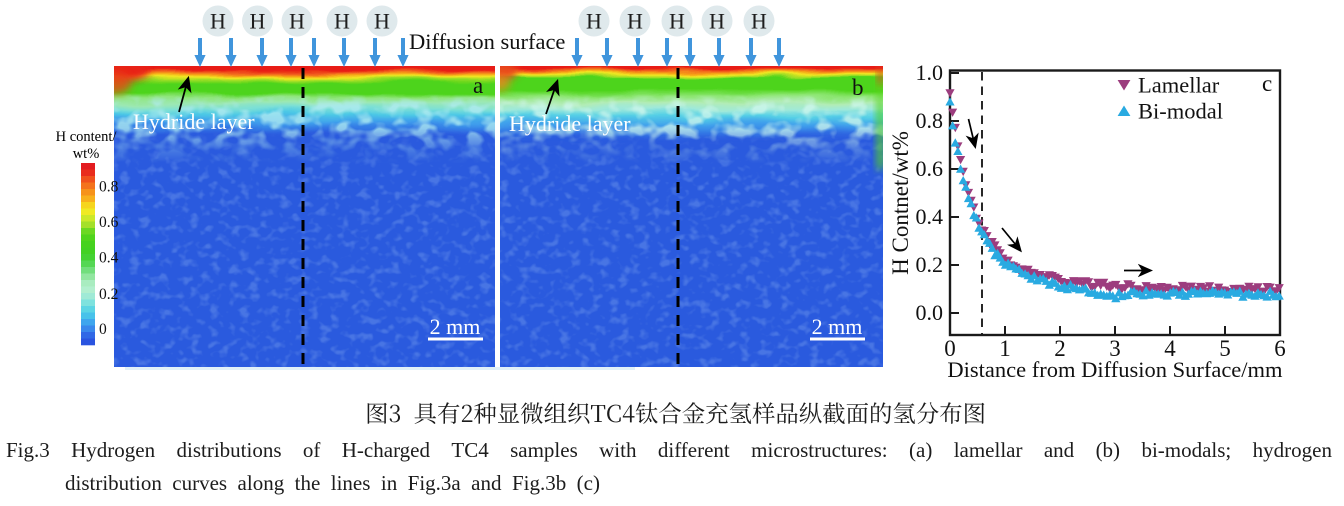 This screenshot has height=506, width=1344. I want to click on svg-text: Lamellar, so click(1179, 85).